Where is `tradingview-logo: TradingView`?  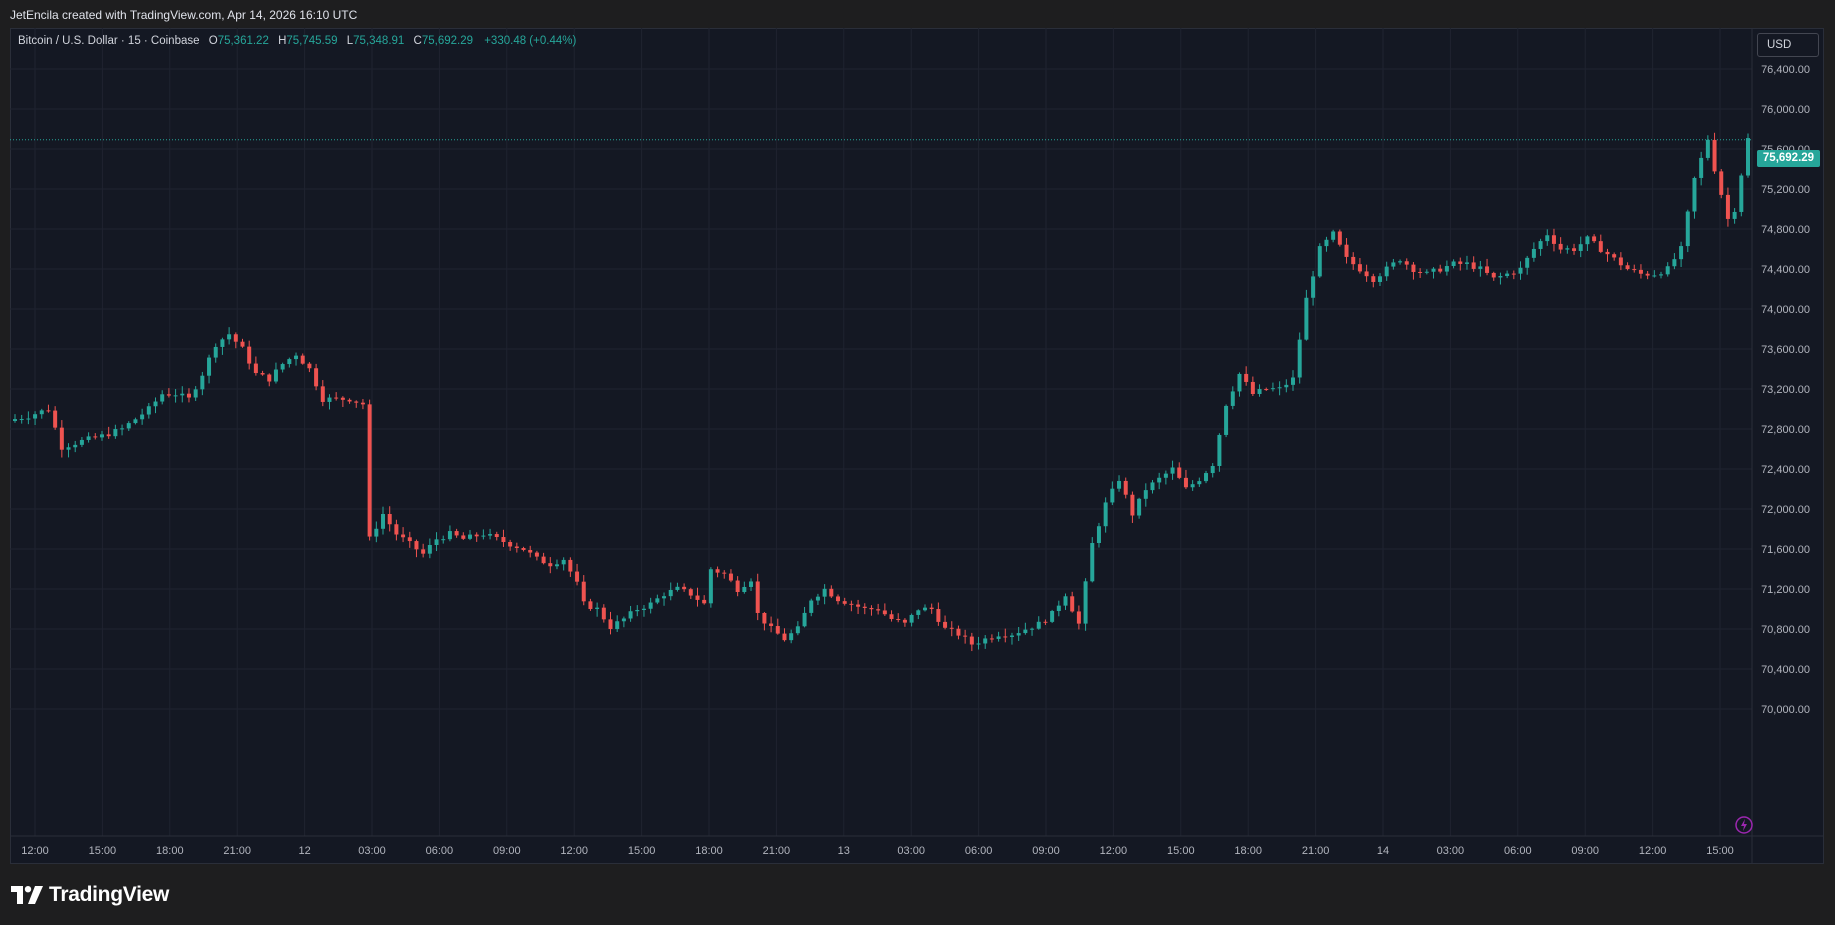
tradingview-logo: TradingView is located at coordinates (90, 895).